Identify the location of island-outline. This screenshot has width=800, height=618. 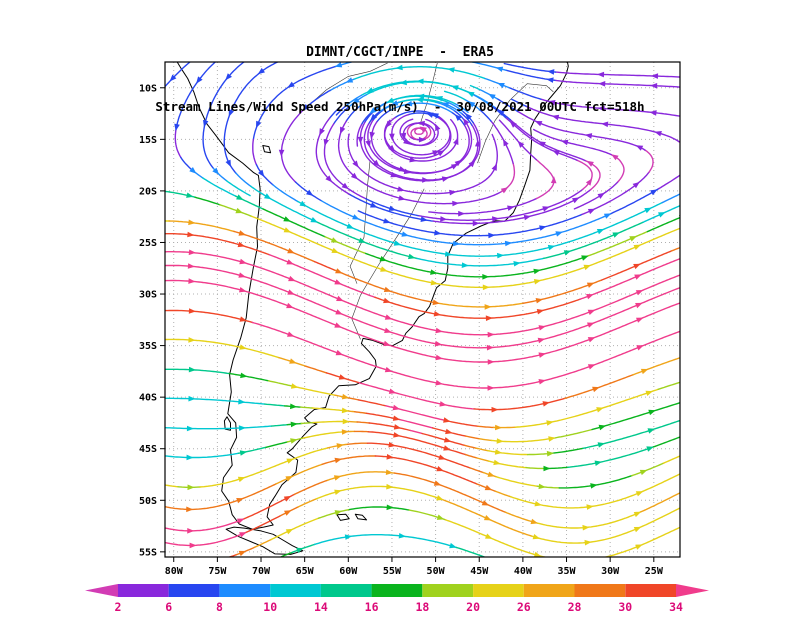
(264, 540).